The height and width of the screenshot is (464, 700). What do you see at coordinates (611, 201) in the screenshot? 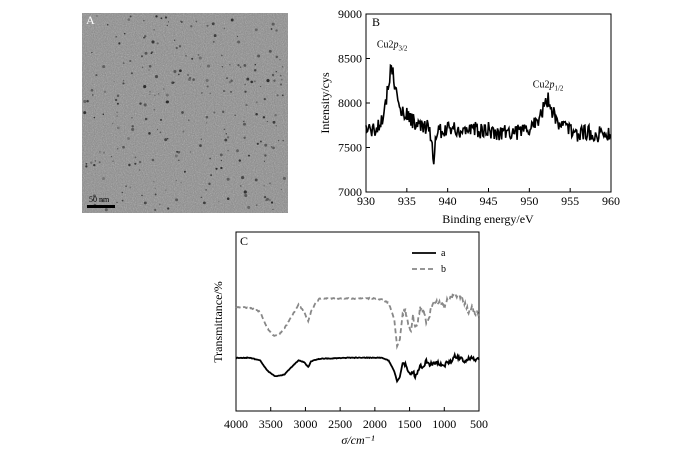
I see `x-tick-label: 960` at bounding box center [611, 201].